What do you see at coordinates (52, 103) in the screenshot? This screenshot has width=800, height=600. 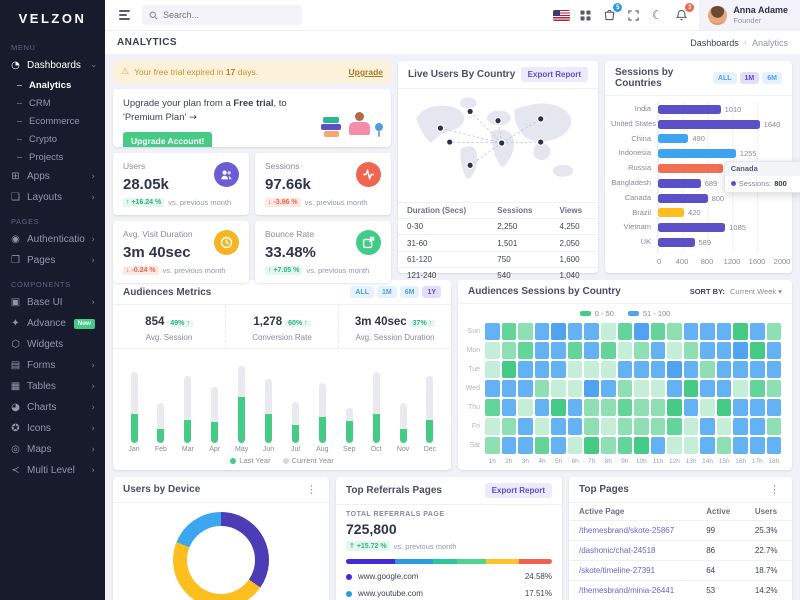 I see `sidebar-subitem-crm: CRM` at bounding box center [52, 103].